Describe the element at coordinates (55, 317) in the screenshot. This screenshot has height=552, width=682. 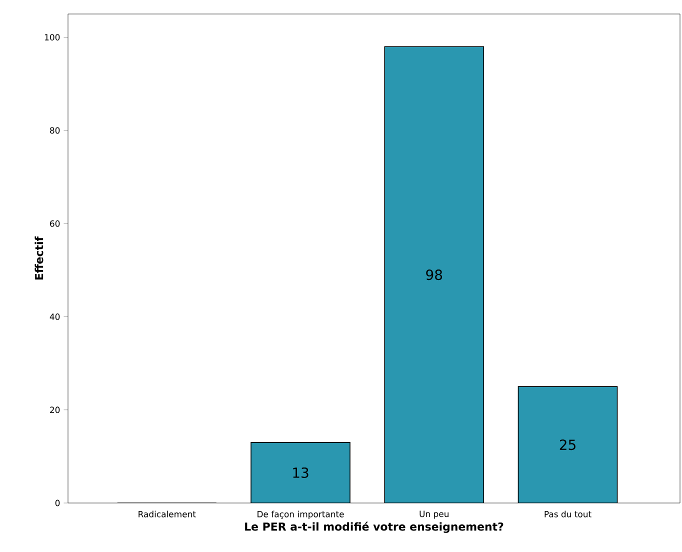
I see `y-tick-label: 40` at that location.